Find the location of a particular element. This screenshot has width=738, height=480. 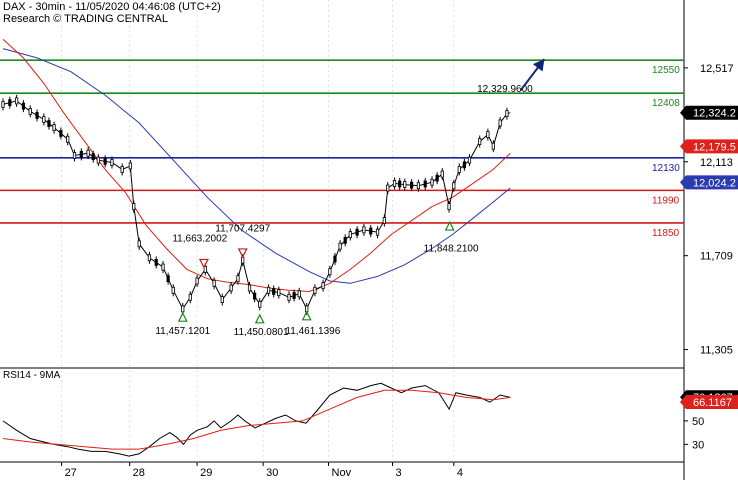

price-tick-label: 12,113 is located at coordinates (716, 163).